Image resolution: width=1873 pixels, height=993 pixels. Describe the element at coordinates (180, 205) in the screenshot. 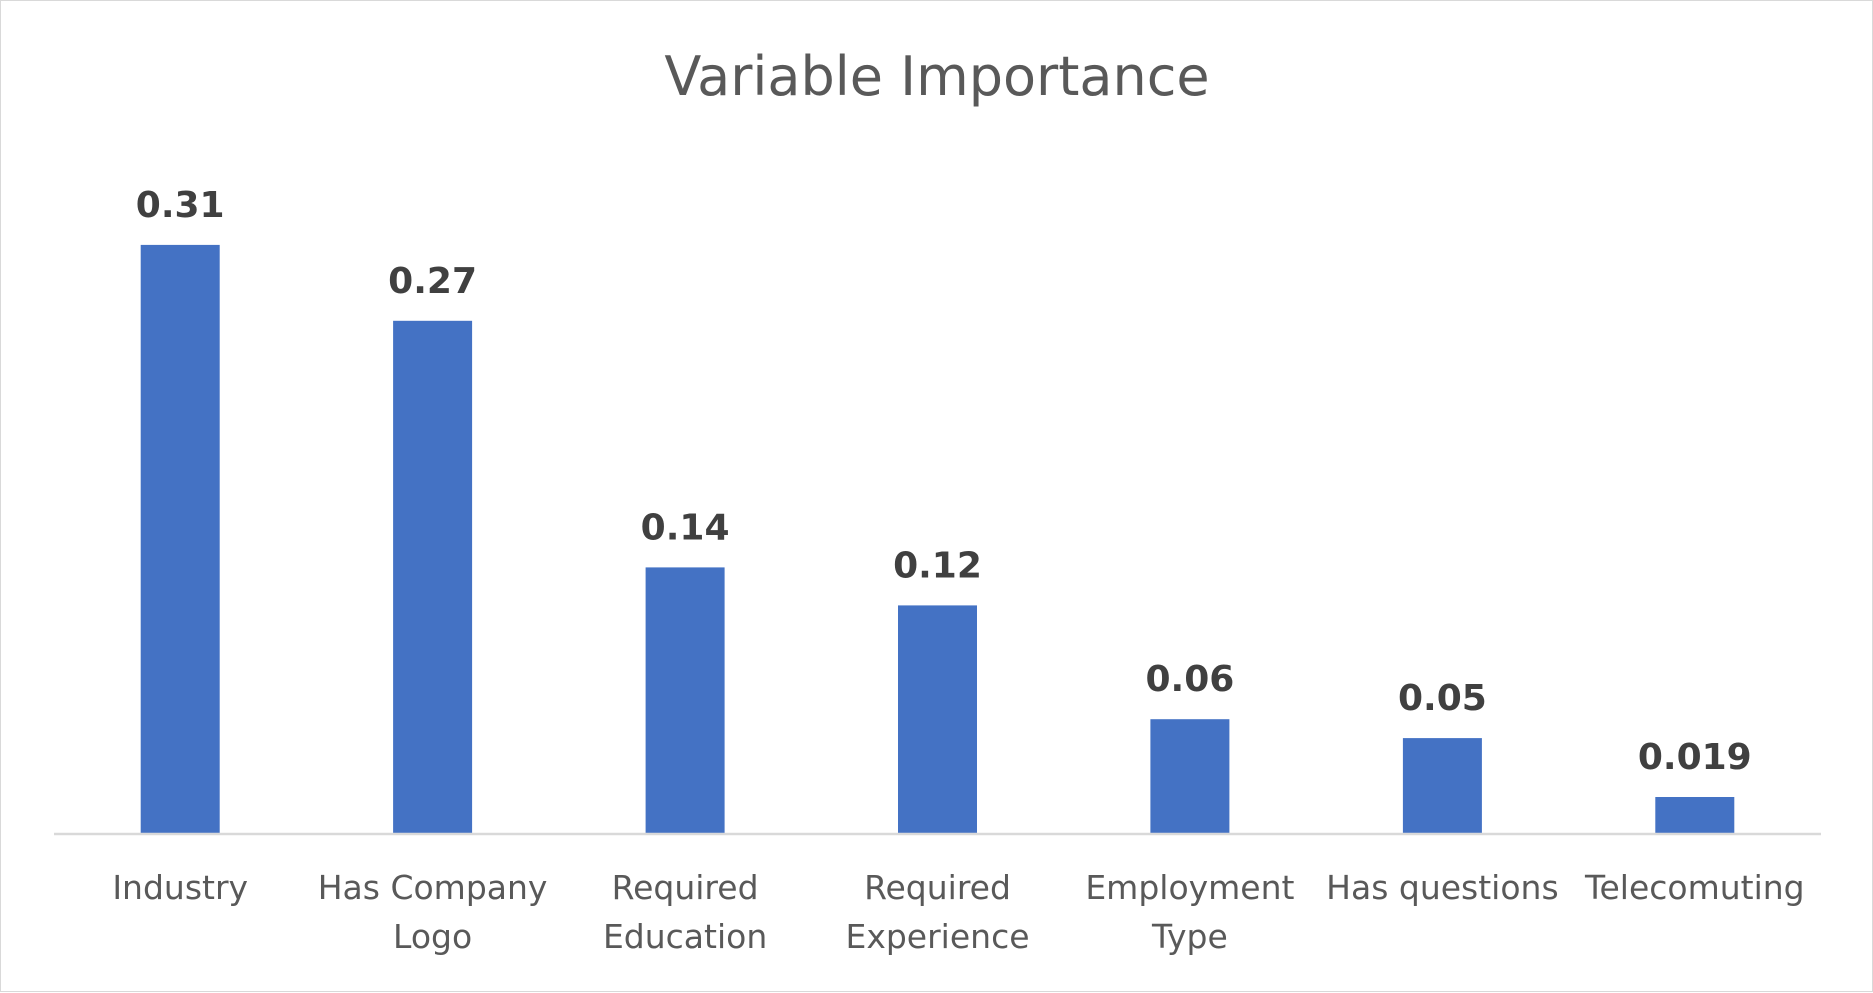

I see `data-label: 0.31` at that location.